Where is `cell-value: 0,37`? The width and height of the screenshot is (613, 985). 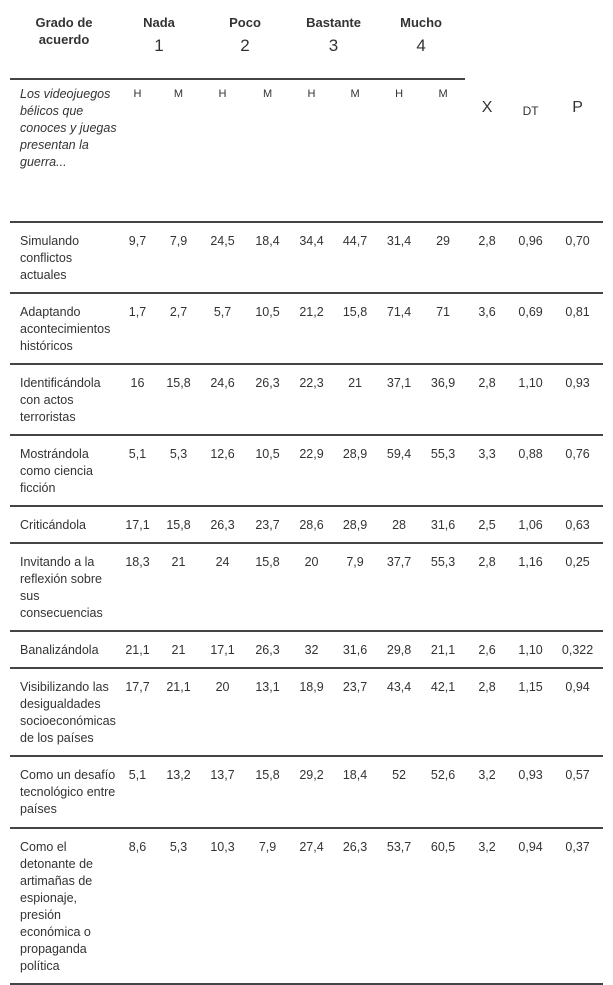 cell-value: 0,37 is located at coordinates (578, 906).